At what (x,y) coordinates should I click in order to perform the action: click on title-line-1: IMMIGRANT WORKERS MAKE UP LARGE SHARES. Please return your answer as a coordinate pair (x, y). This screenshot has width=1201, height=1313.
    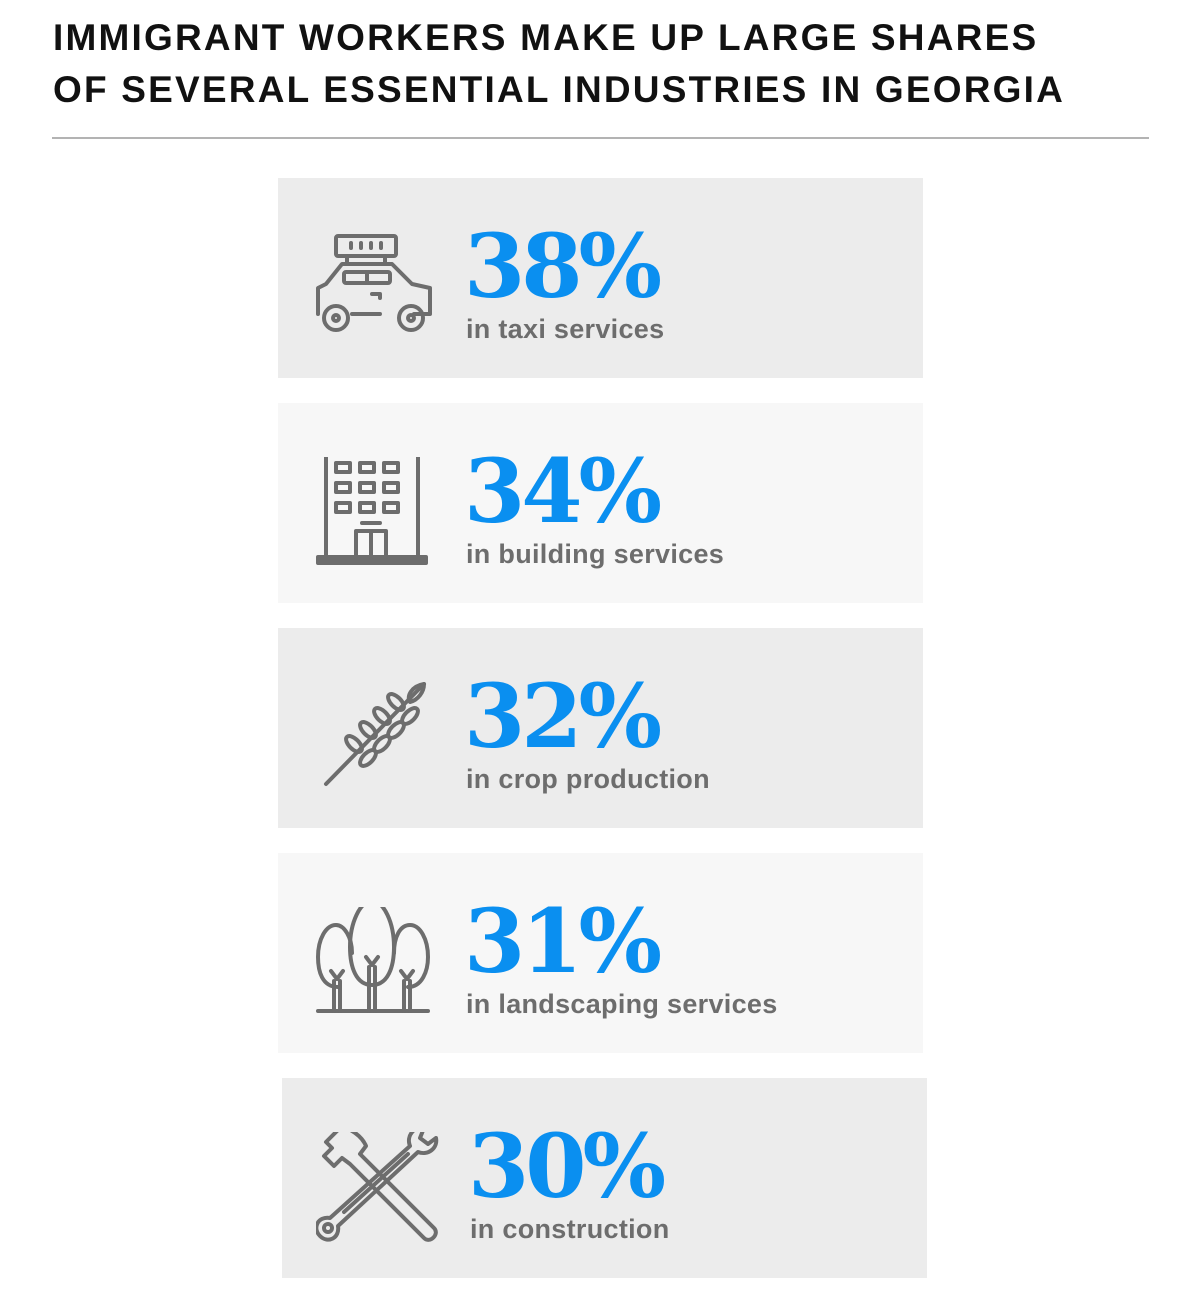
    Looking at the image, I should click on (546, 37).